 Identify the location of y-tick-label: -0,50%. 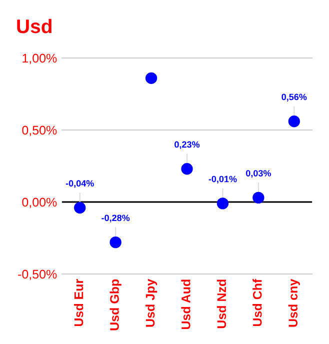
(37, 275).